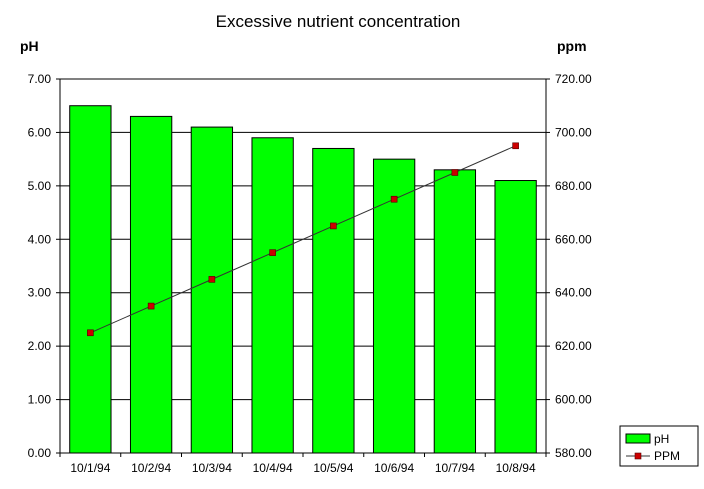  What do you see at coordinates (40, 346) in the screenshot?
I see `left-tick-label: 2.00` at bounding box center [40, 346].